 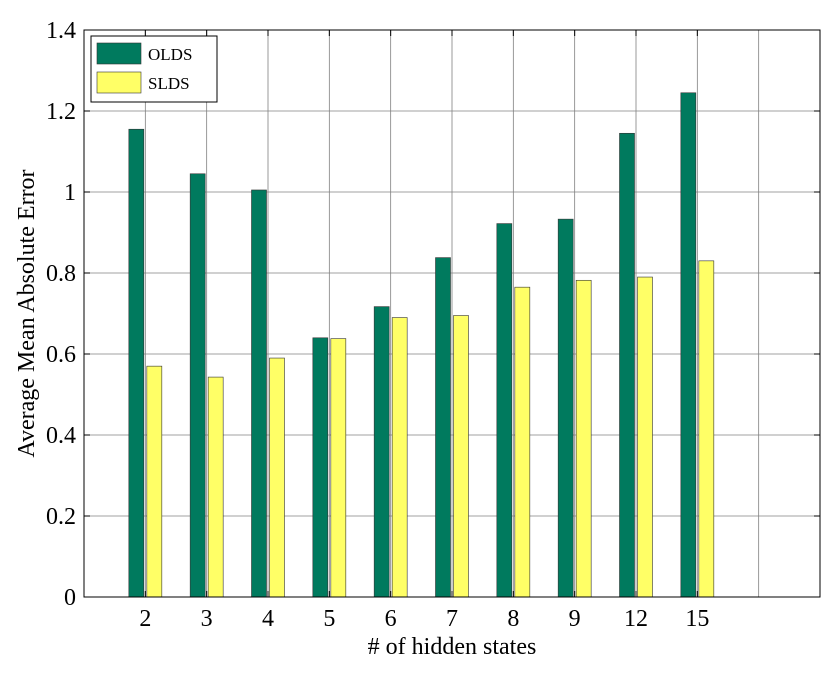 I want to click on x-tick-label: 9, so click(x=575, y=619).